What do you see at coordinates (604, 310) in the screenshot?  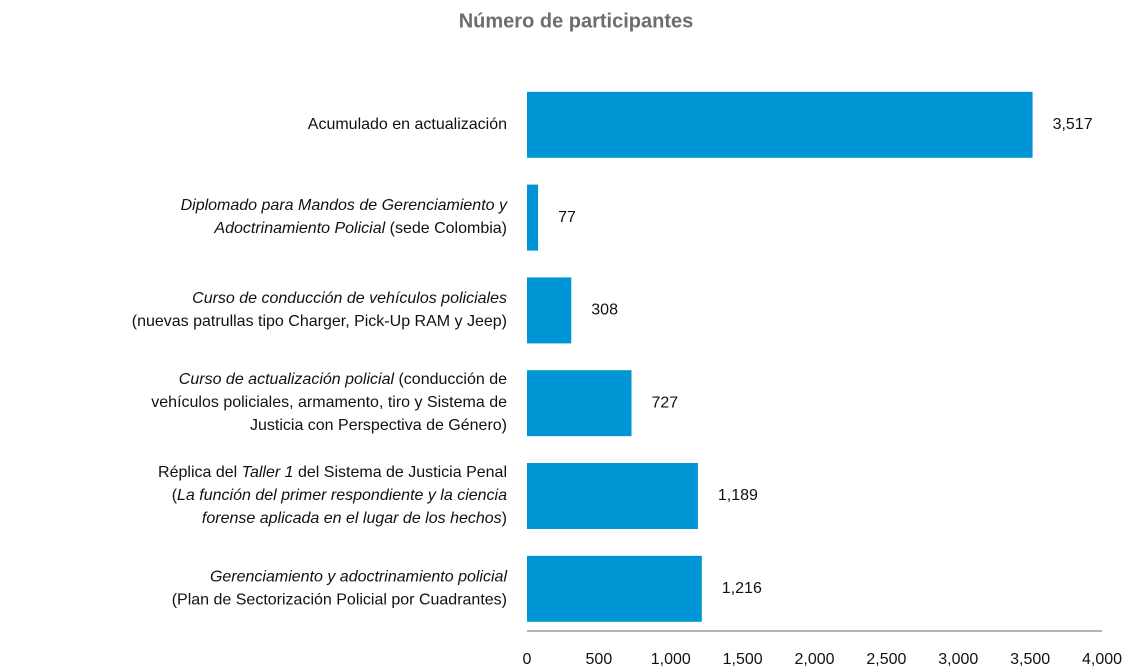 I see `value-label: 308` at bounding box center [604, 310].